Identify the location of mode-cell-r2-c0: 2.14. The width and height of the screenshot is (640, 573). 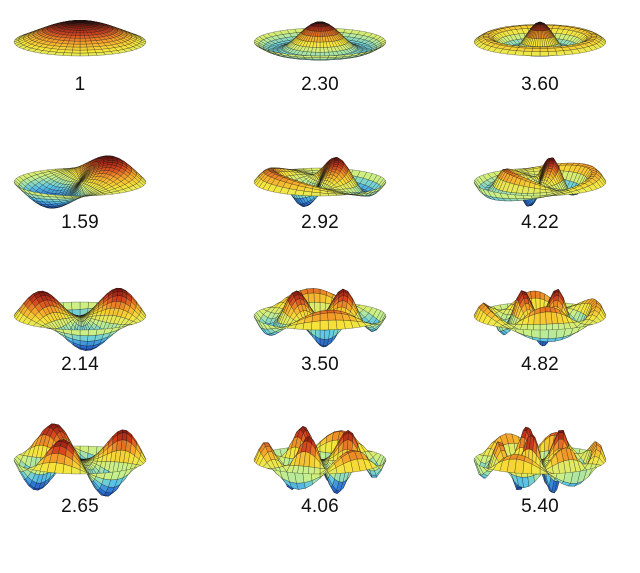
(80, 337).